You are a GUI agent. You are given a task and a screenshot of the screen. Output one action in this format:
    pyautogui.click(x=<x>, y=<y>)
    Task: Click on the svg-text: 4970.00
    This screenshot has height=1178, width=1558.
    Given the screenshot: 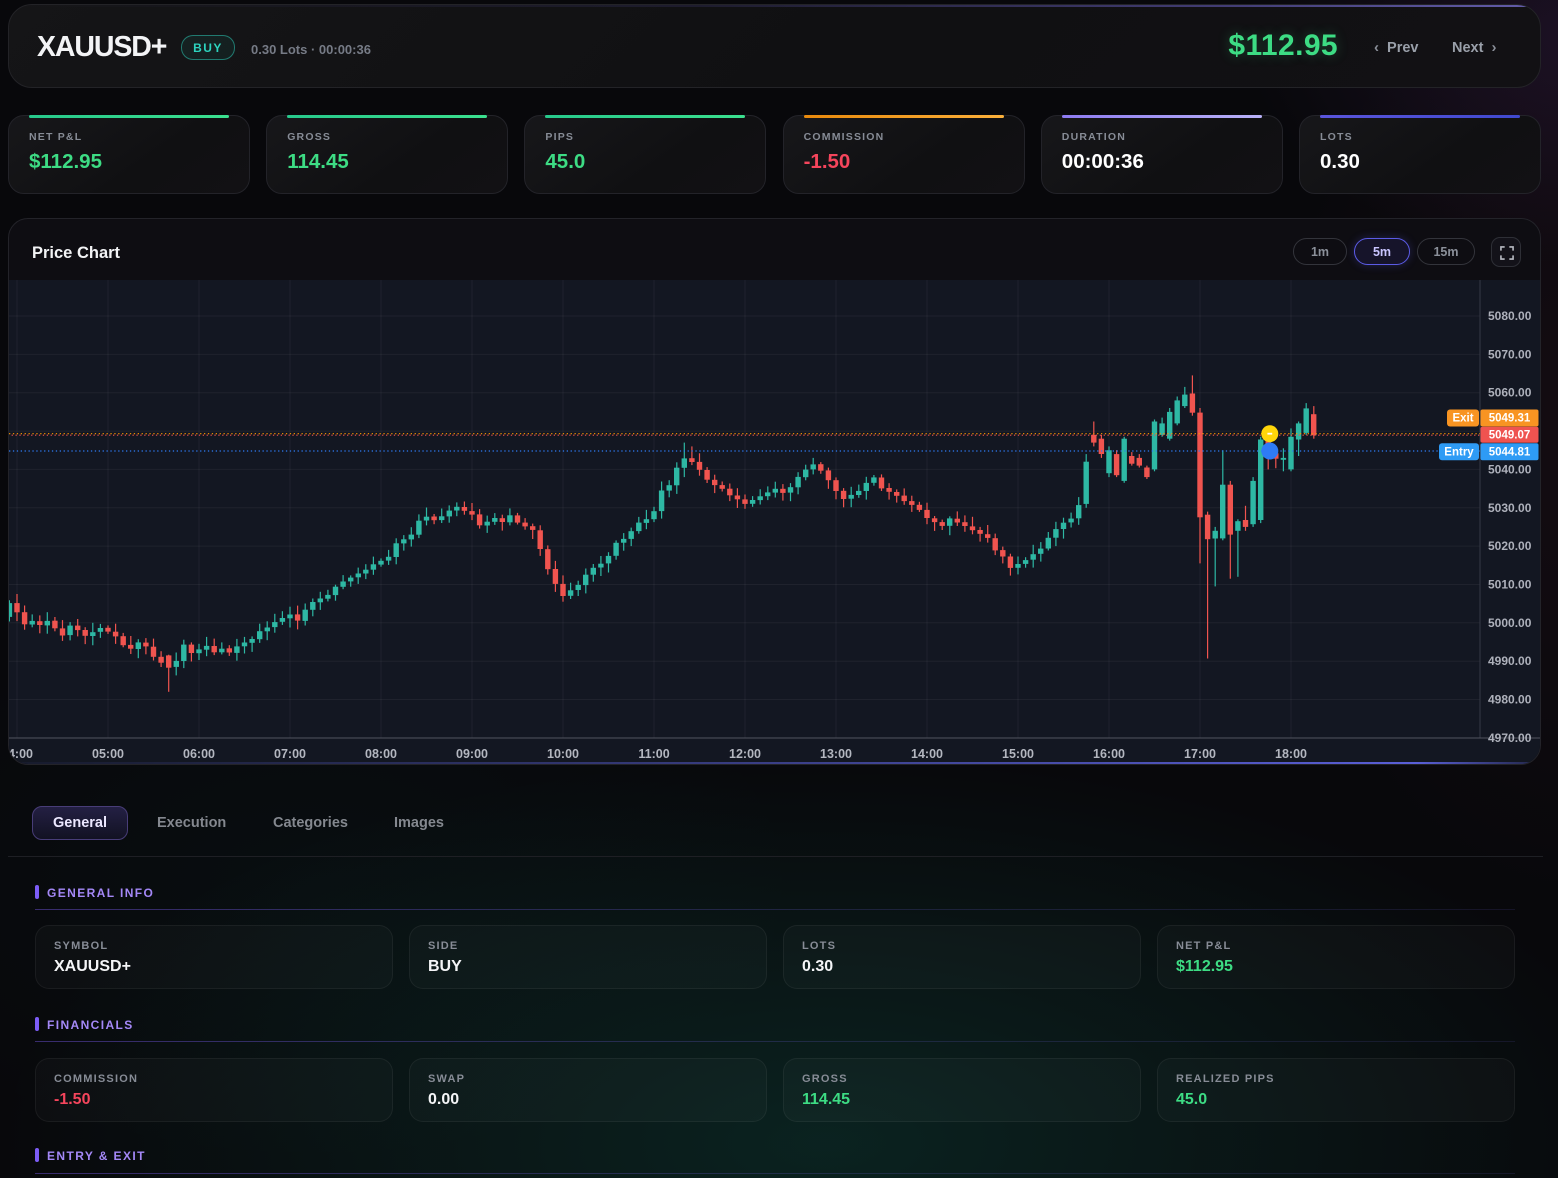 What is the action you would take?
    pyautogui.click(x=1510, y=738)
    